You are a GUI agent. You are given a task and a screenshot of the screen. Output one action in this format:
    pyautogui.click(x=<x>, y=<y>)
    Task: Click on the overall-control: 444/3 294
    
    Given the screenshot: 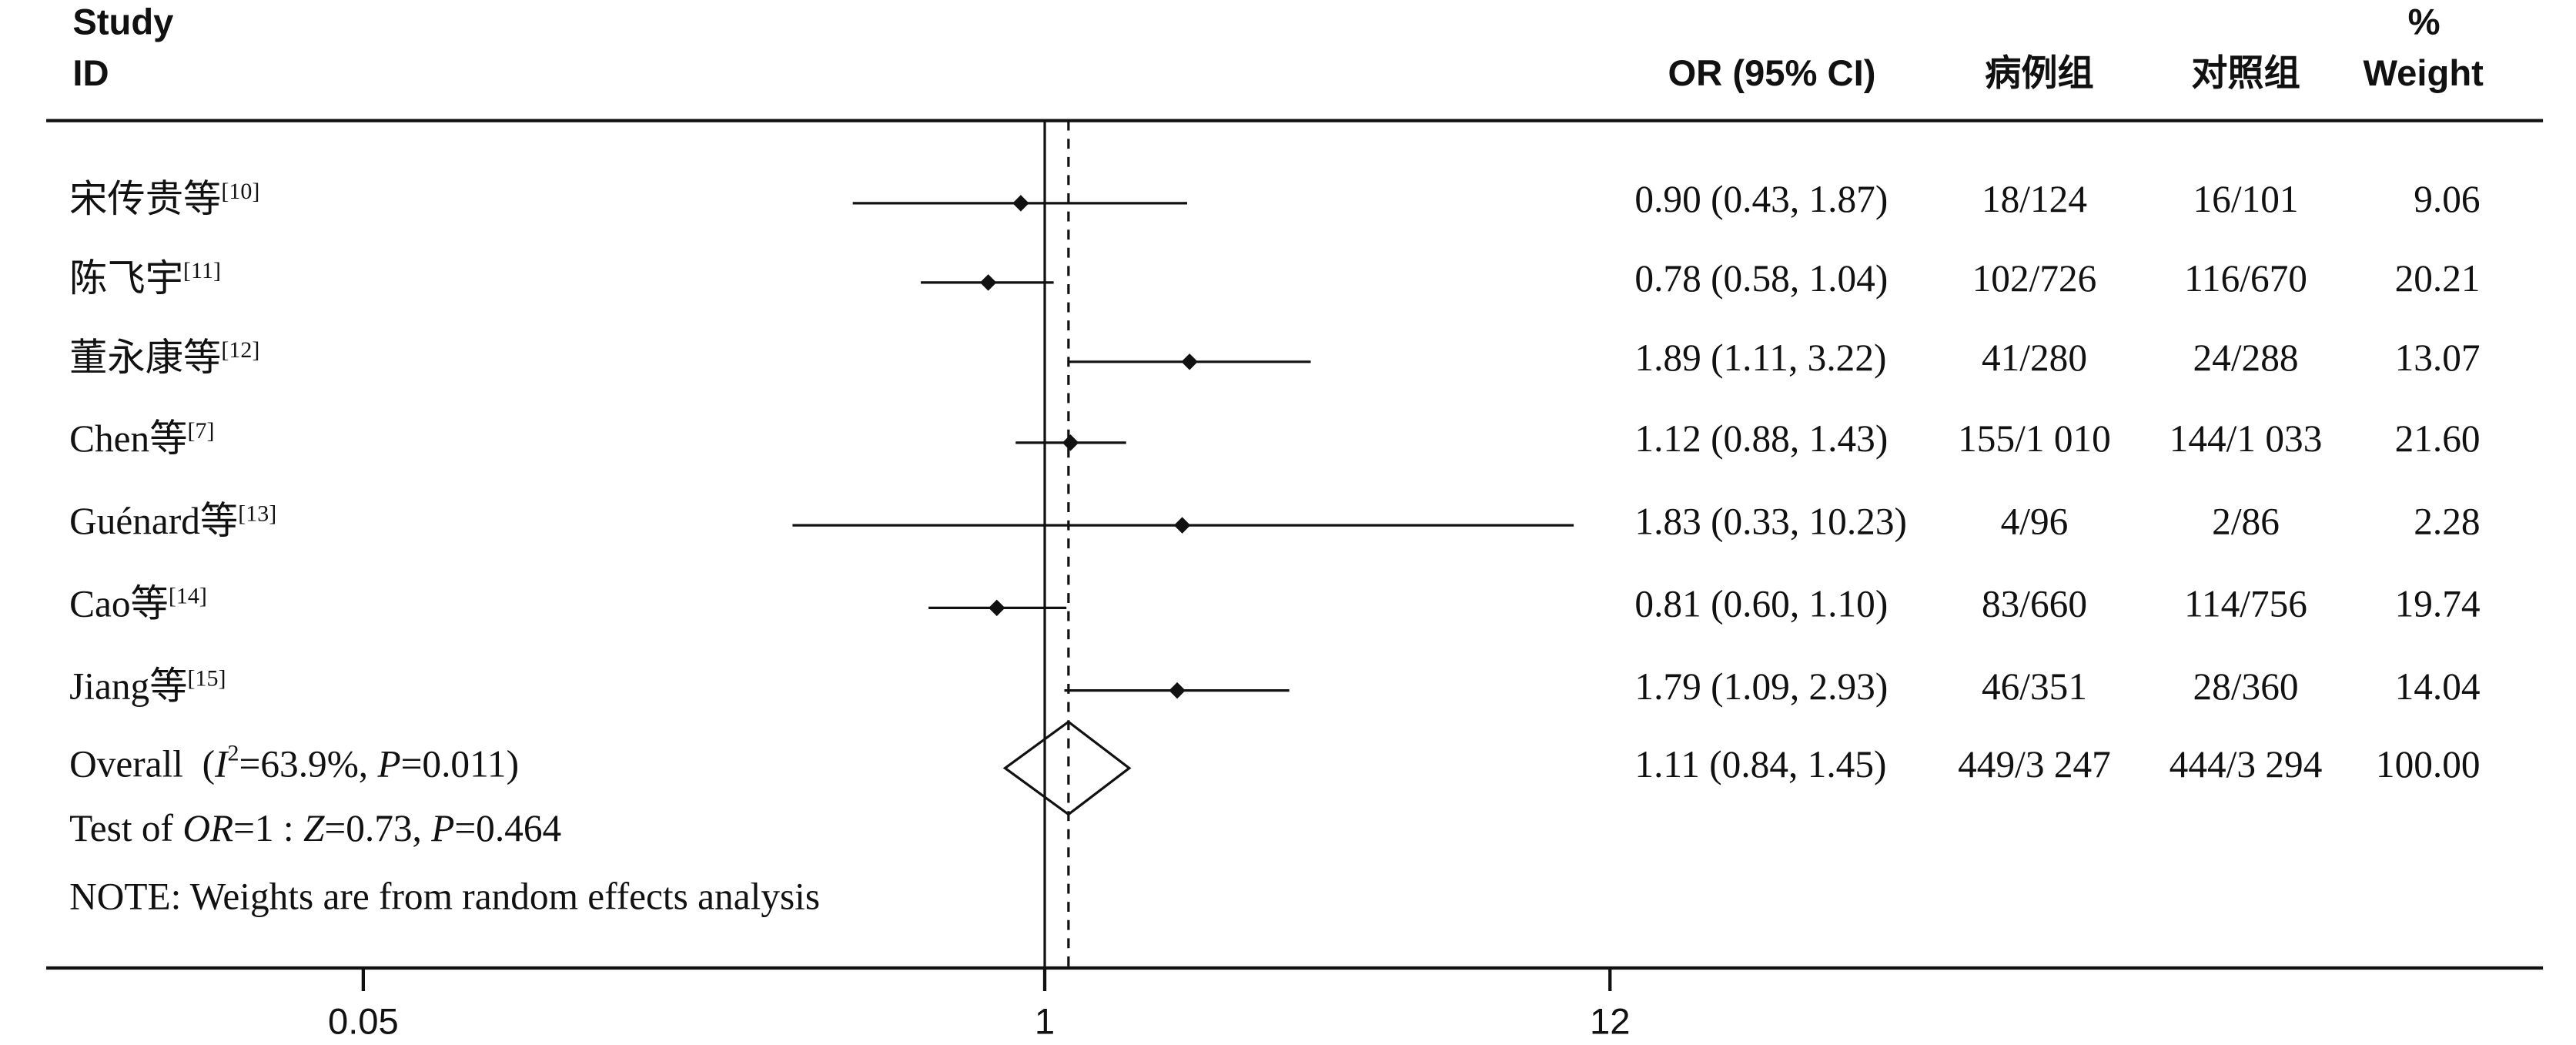 What is the action you would take?
    pyautogui.click(x=2247, y=764)
    